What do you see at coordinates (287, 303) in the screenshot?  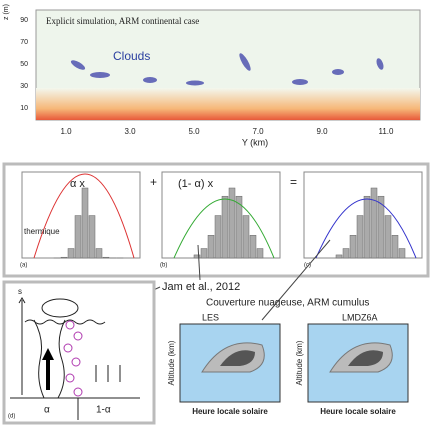 I see `cloud-cover-title: Couverture nuageuse, ARM cumulus` at bounding box center [287, 303].